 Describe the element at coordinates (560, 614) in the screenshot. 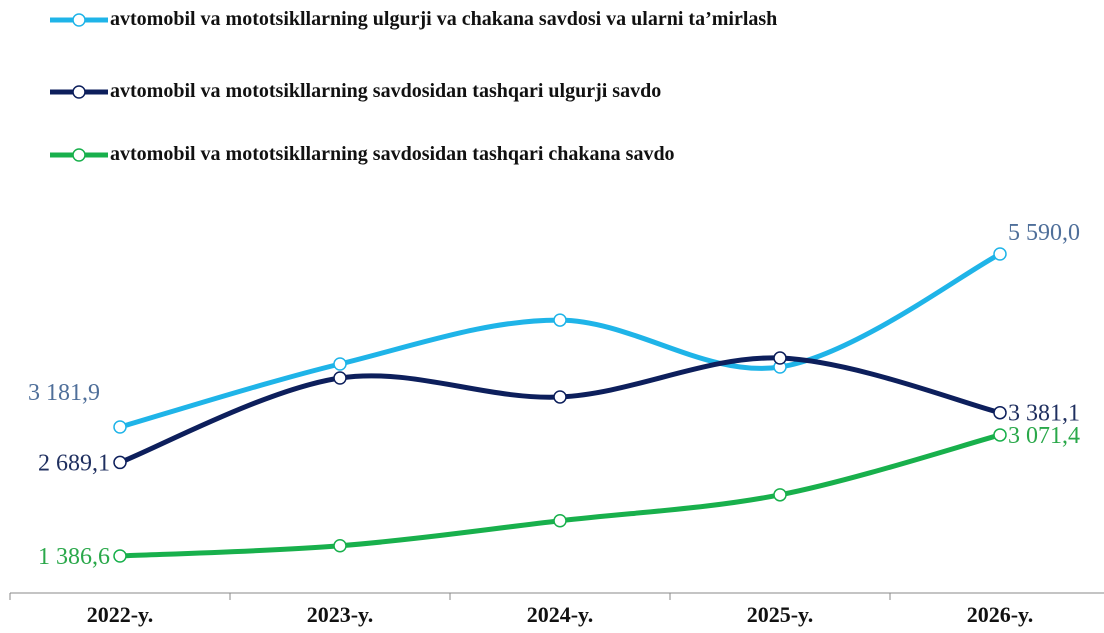

I see `x-tick-label: 2024-y.` at that location.